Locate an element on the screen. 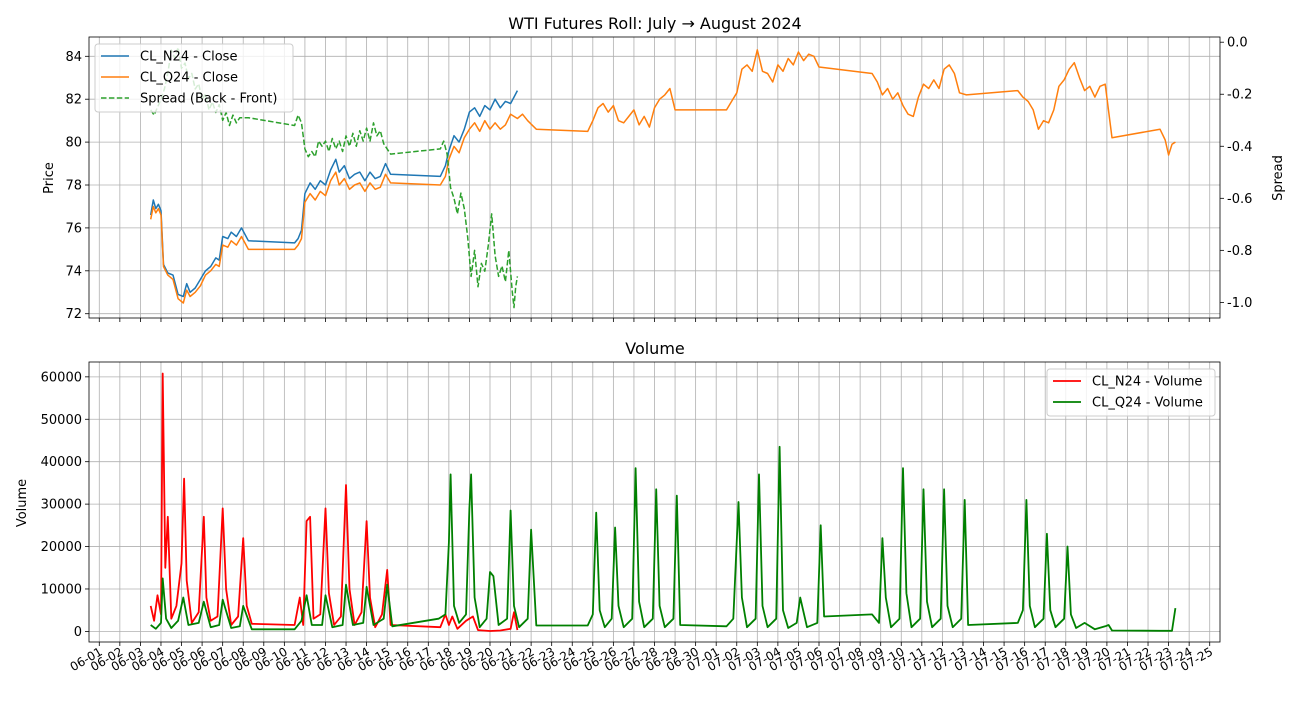 The image size is (1300, 704). cl-n24-close-legend-label: CL_N24 - Close is located at coordinates (188, 57).